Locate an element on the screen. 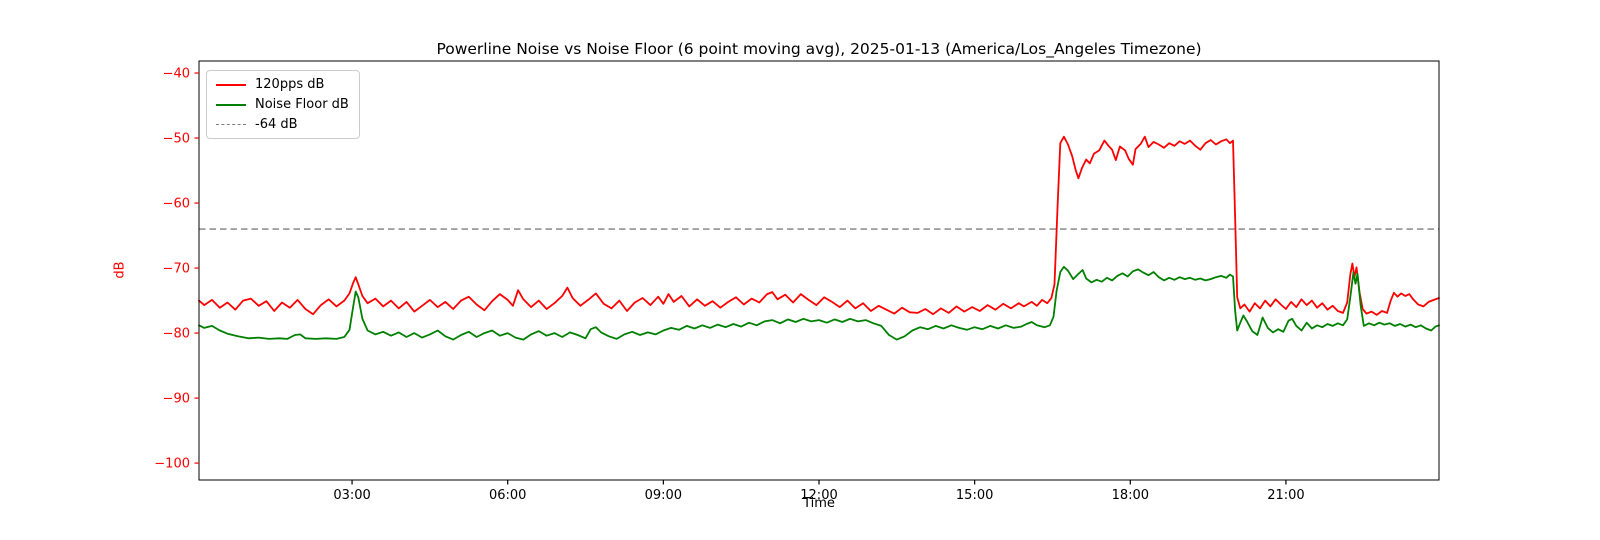 This screenshot has width=1600, height=540. legend-line-sample-64-db is located at coordinates (231, 124).